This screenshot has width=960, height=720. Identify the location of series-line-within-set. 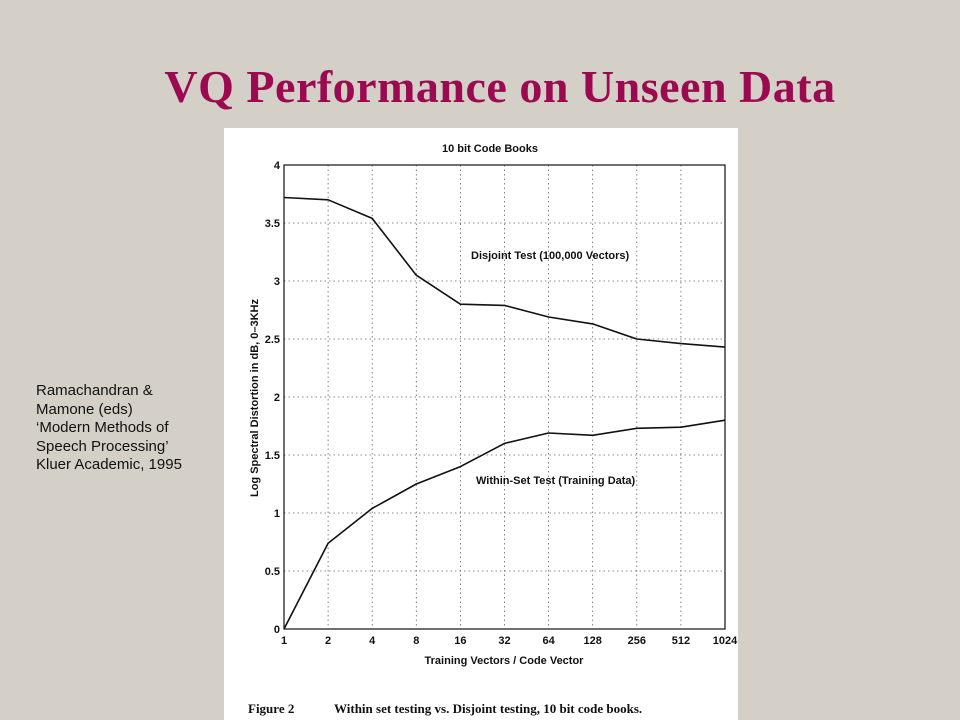
(504, 524).